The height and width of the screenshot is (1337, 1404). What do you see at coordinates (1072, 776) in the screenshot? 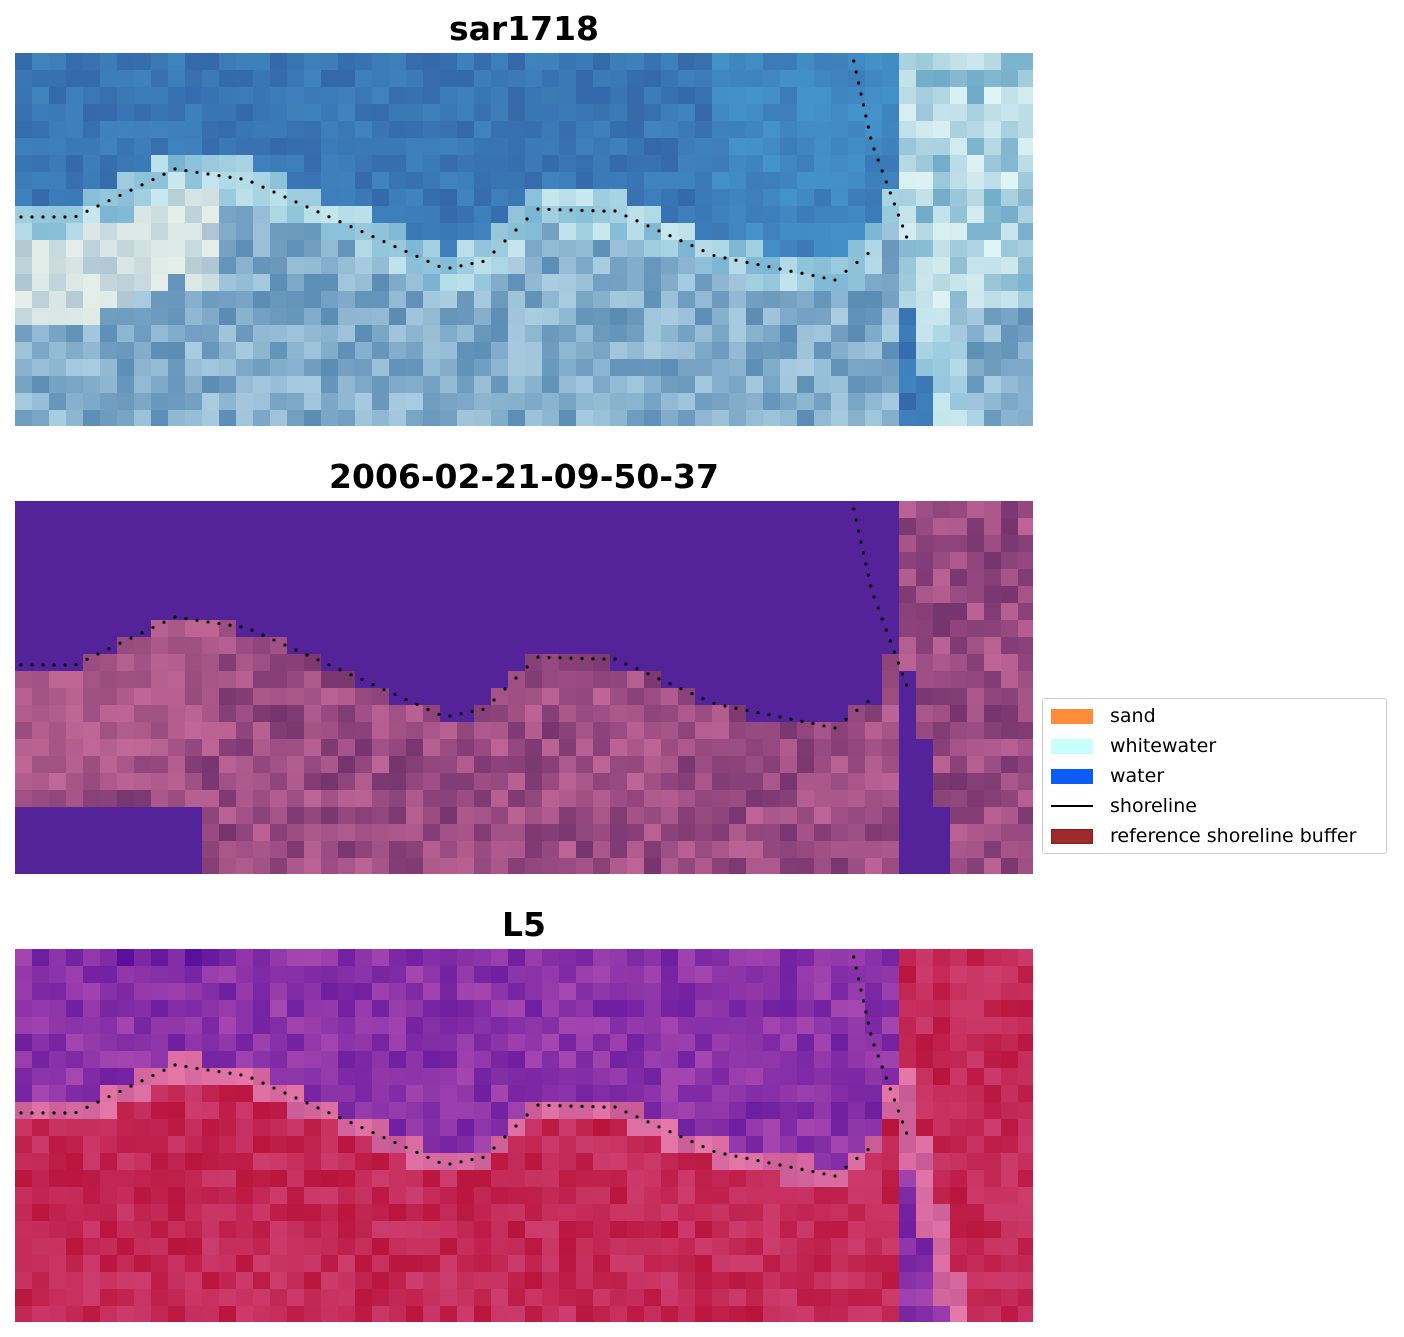
I see `legend-swatch-water` at bounding box center [1072, 776].